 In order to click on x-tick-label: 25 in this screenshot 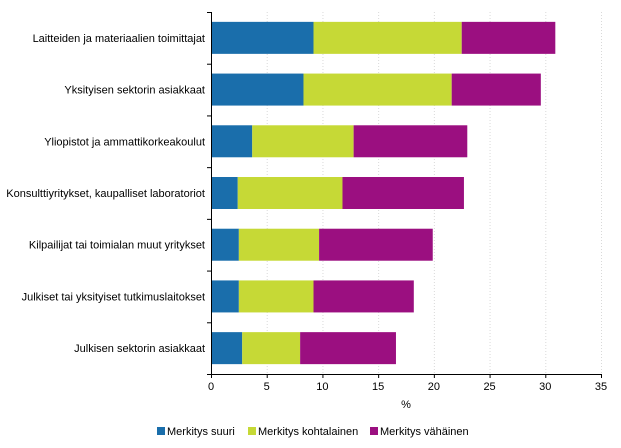, I will do `click(489, 387)`.